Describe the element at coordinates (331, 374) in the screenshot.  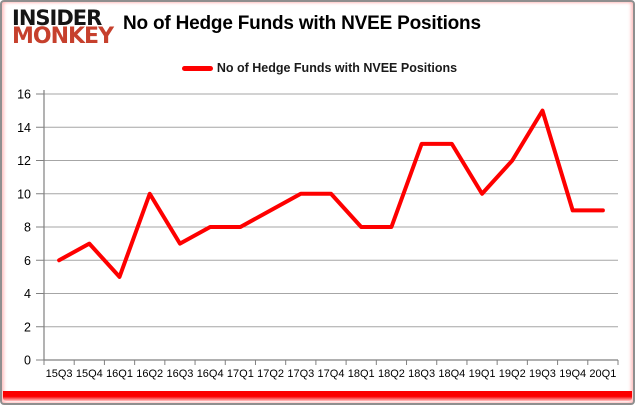
I see `x-axis-label: 17Q4` at that location.